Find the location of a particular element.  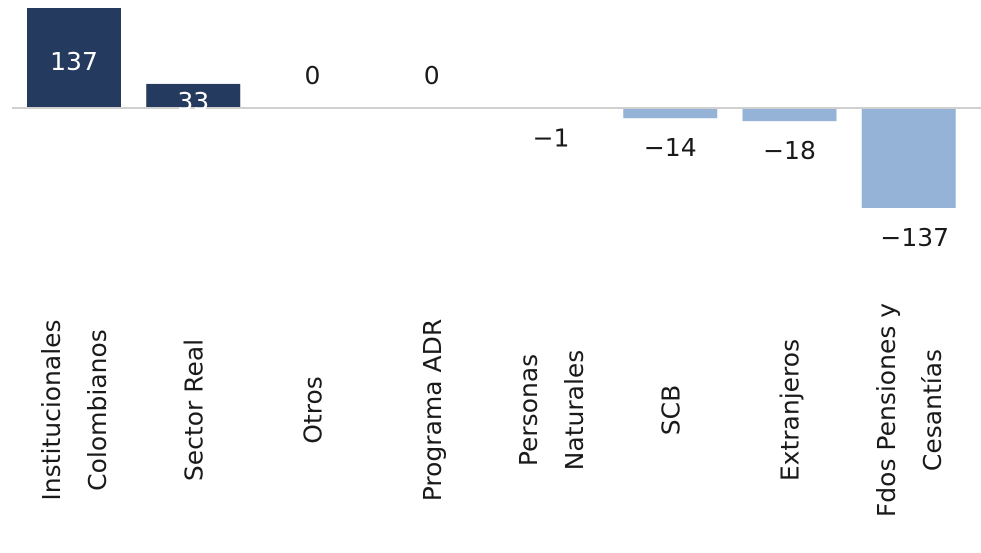

category-label-line: Programa ADR is located at coordinates (432, 410).